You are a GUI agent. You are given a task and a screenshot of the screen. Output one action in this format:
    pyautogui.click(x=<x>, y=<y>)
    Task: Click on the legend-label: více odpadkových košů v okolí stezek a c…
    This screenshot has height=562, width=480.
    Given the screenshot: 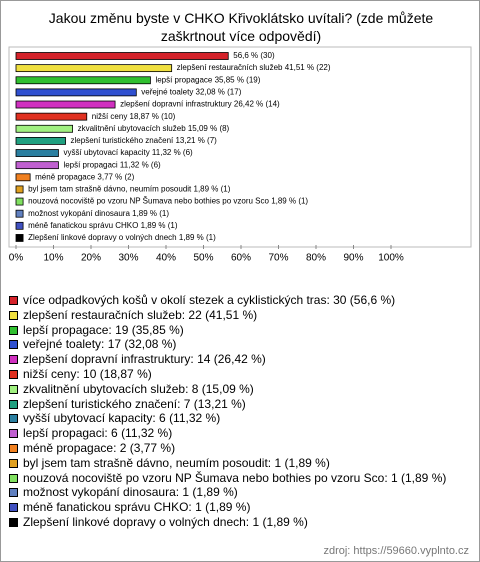 What is the action you would take?
    pyautogui.click(x=209, y=300)
    